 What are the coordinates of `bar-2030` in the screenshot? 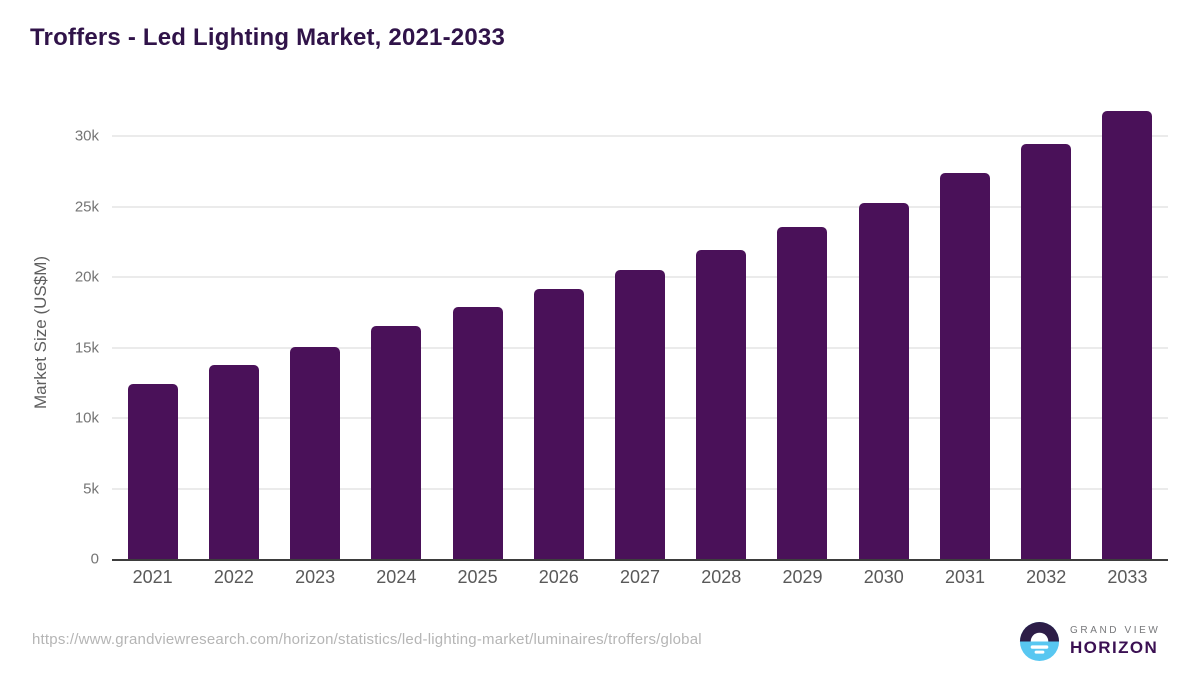 It's located at (883, 381).